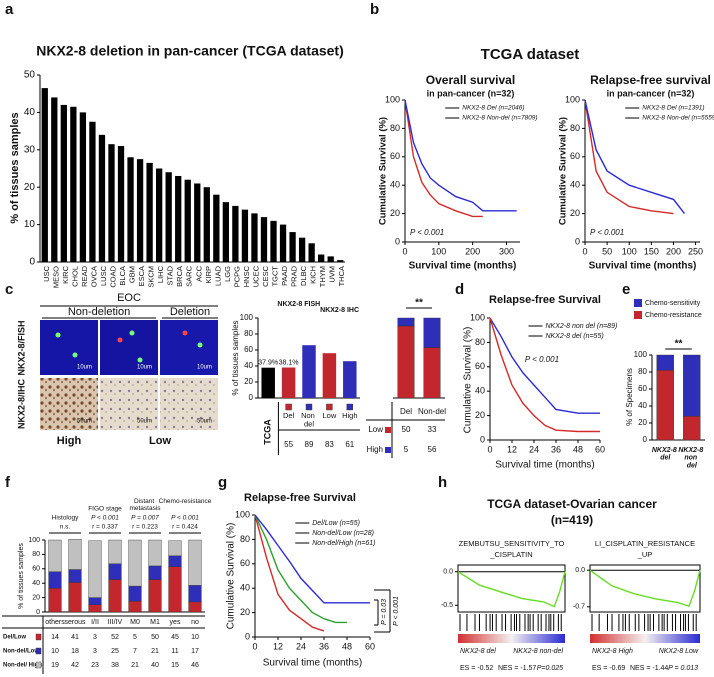 The height and width of the screenshot is (677, 714). I want to click on stat-label: P=0.025, so click(550, 668).